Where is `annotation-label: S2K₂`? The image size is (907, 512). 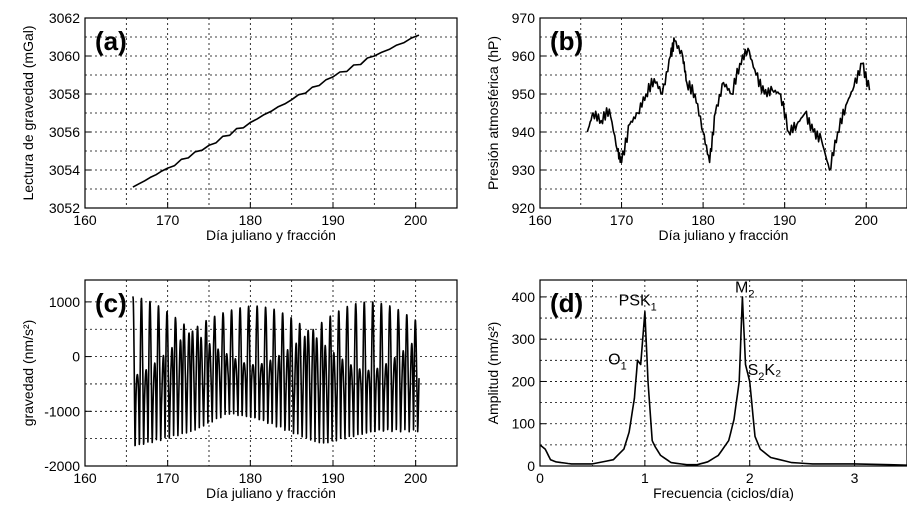
annotation-label: S2K₂ is located at coordinates (765, 372).